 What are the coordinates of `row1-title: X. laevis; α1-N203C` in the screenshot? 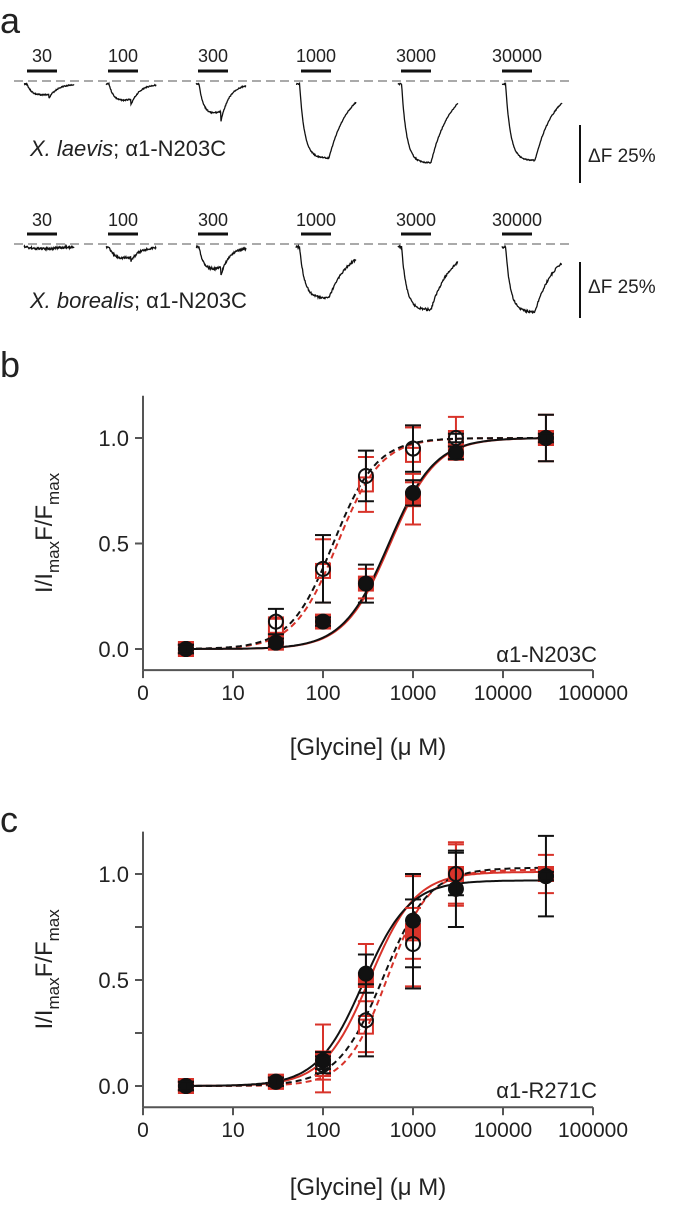 It's located at (127, 148).